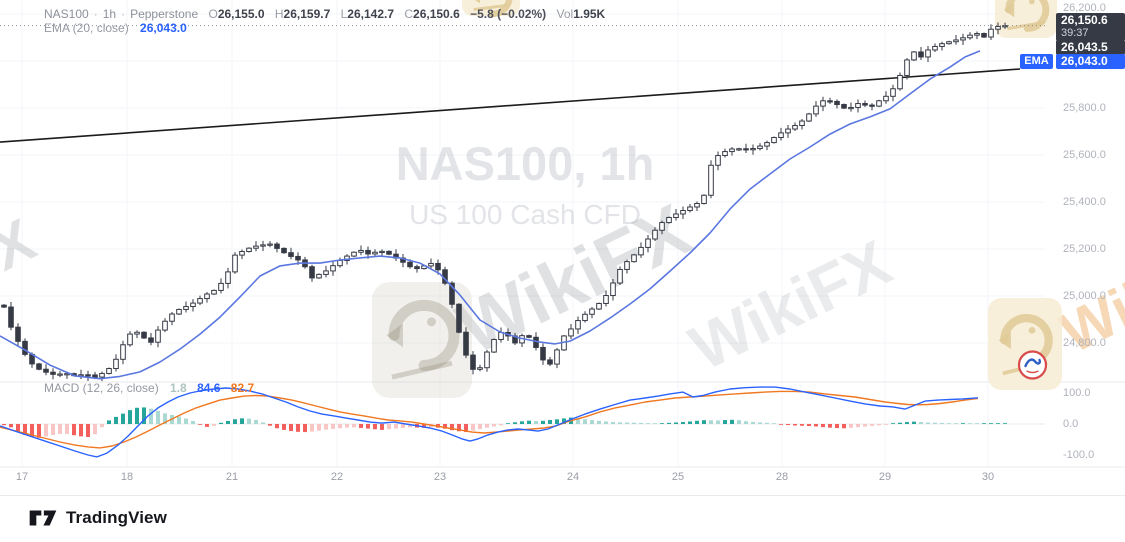 This screenshot has width=1125, height=542. I want to click on trendline-price-value: 26,043.5, so click(1084, 47).